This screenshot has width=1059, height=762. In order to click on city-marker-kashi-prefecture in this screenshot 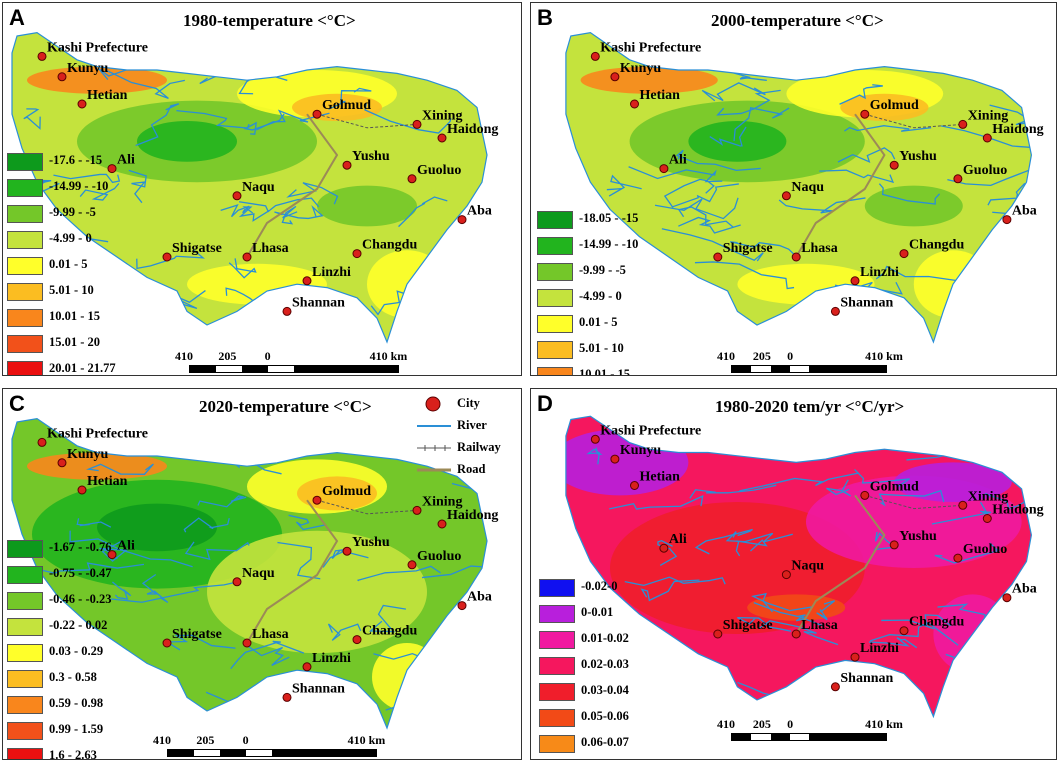, I will do `click(595, 439)`.